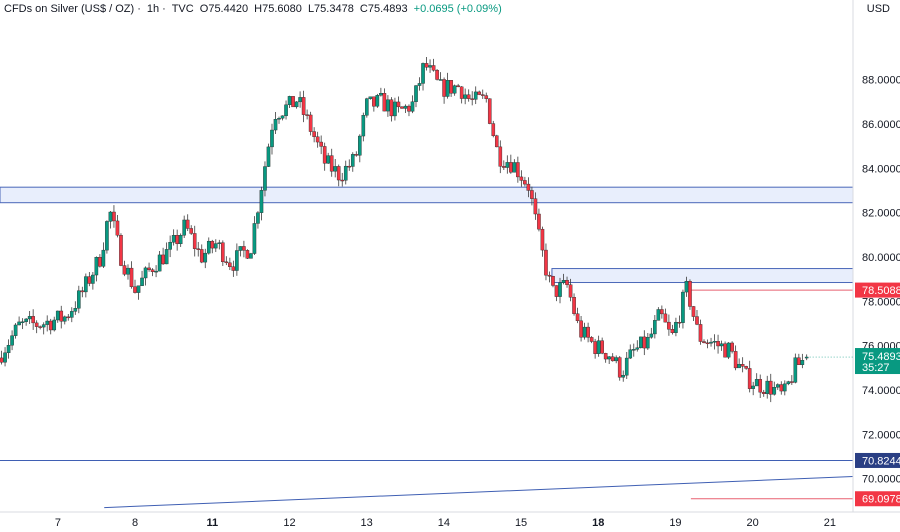 Image resolution: width=900 pixels, height=532 pixels. I want to click on interval-label: 1h, so click(153, 9).